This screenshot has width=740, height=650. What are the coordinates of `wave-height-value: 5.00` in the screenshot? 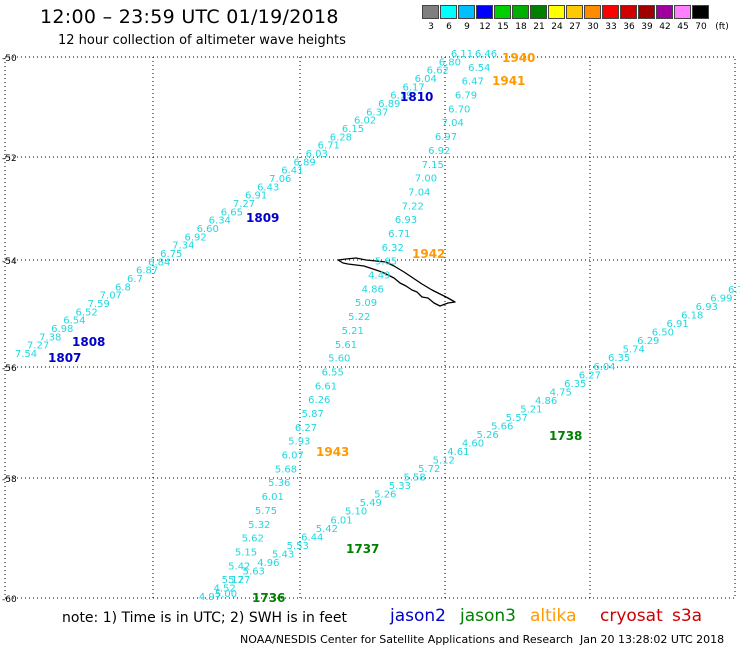 It's located at (226, 594).